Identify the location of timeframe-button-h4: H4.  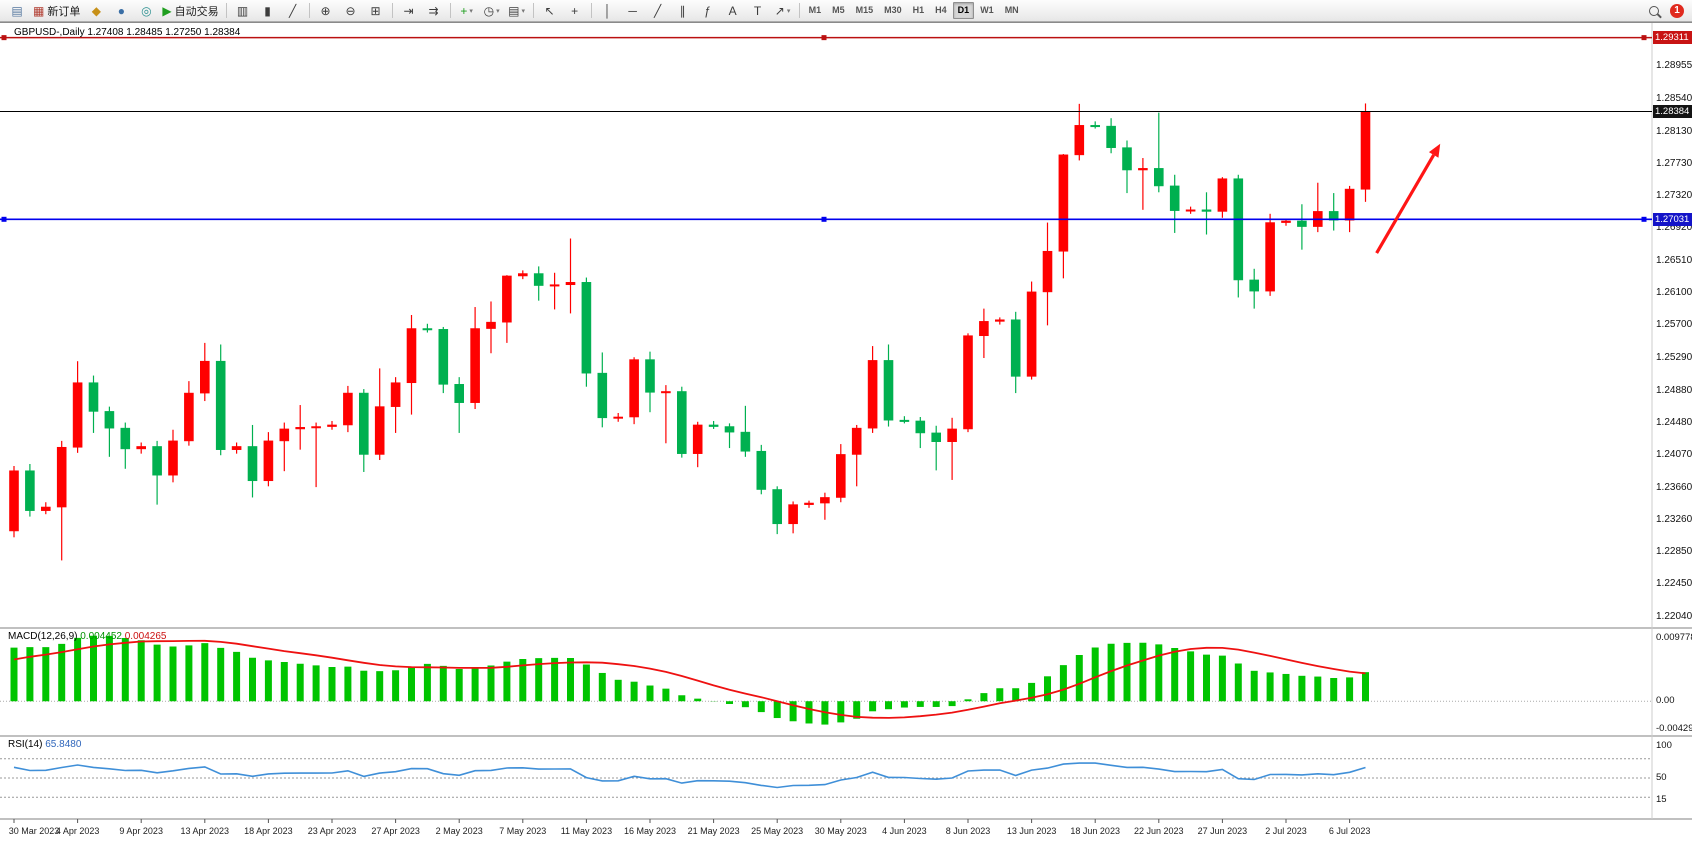
(941, 10).